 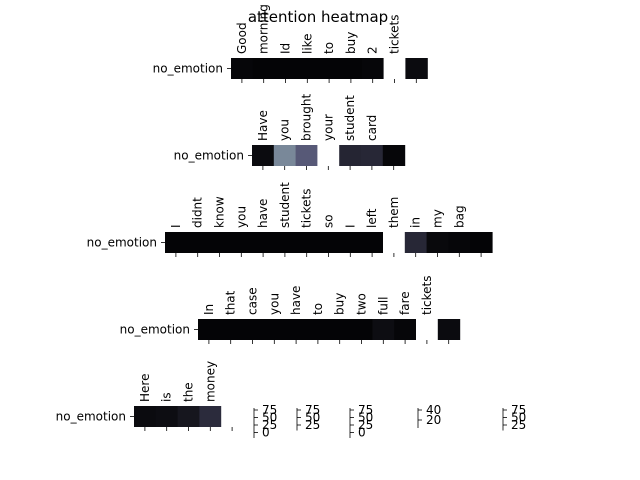 I want to click on token-label: in, so click(x=416, y=222).